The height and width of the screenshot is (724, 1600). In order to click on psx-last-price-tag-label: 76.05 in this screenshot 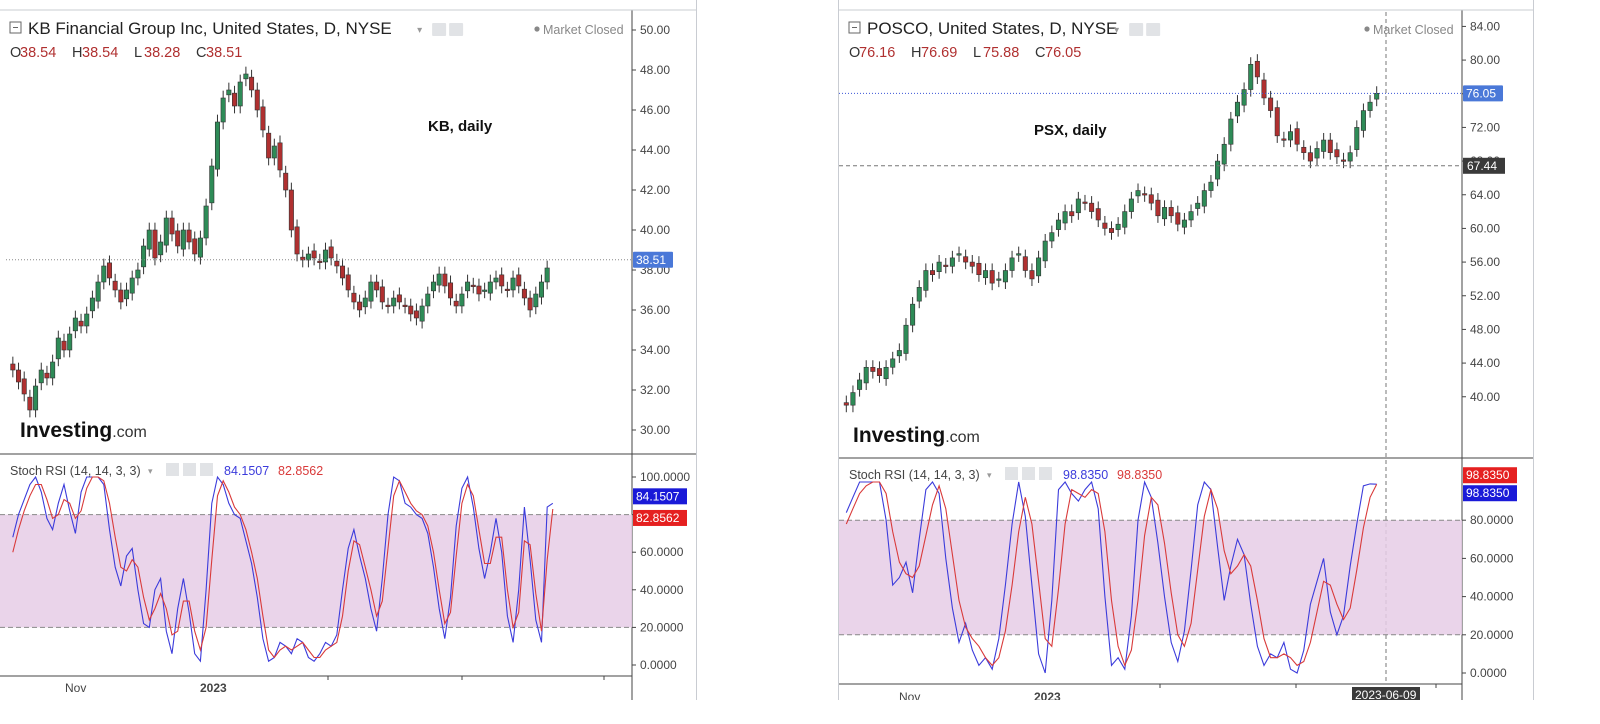, I will do `click(1481, 93)`.